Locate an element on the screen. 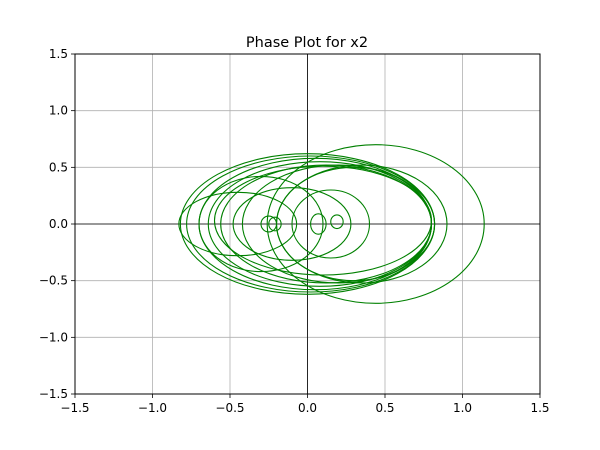 The image size is (600, 450). y-tick-label: 0.5 is located at coordinates (58, 167).